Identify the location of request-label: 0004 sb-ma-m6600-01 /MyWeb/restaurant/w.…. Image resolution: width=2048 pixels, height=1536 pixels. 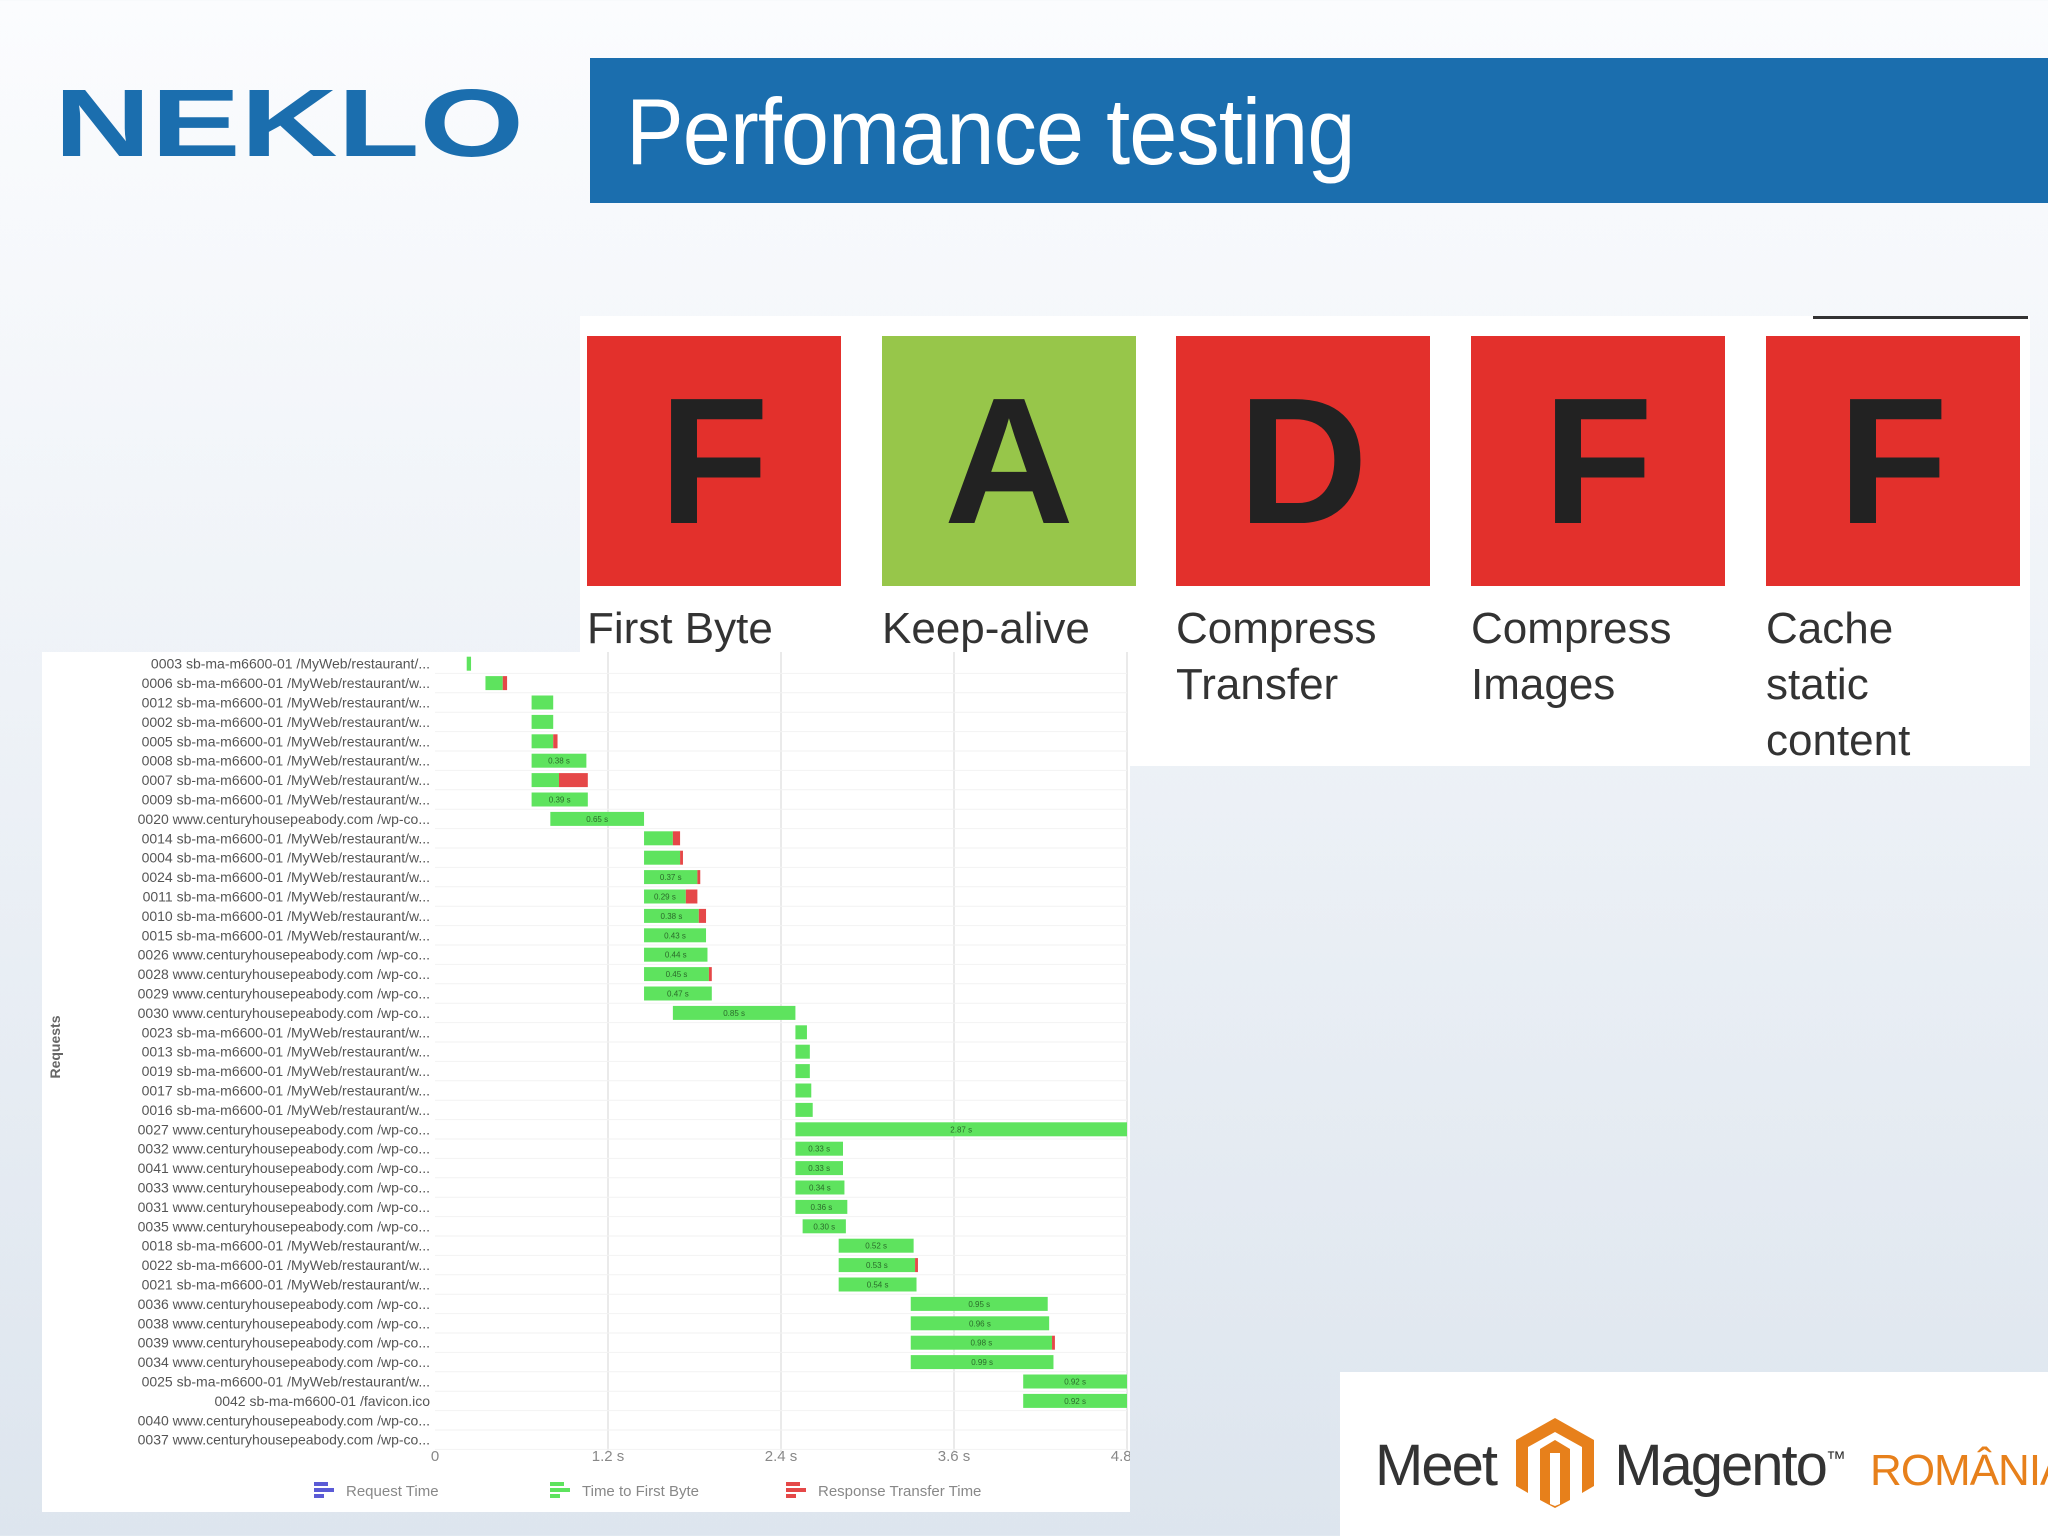
(286, 858).